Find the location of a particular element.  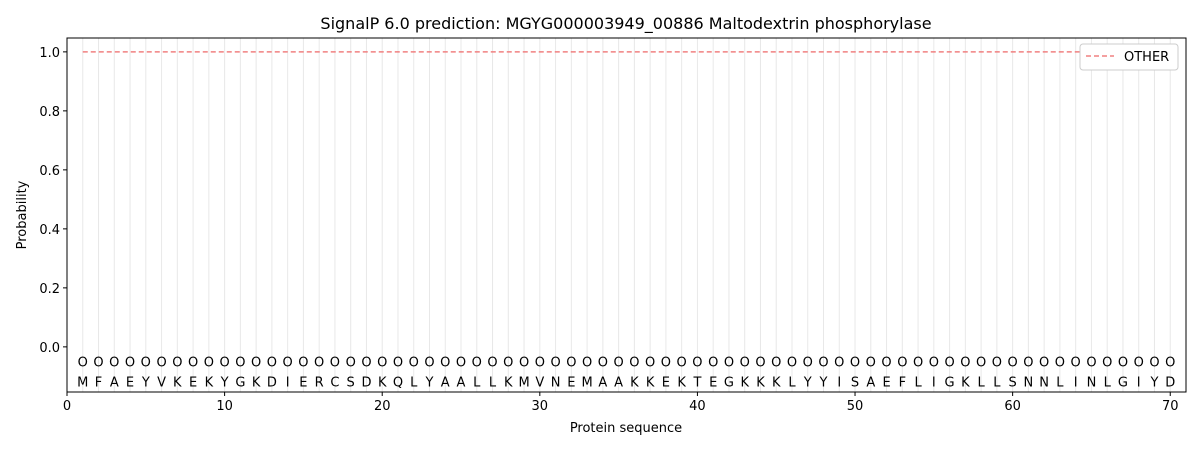

x-tick-label: 70 is located at coordinates (1170, 406).